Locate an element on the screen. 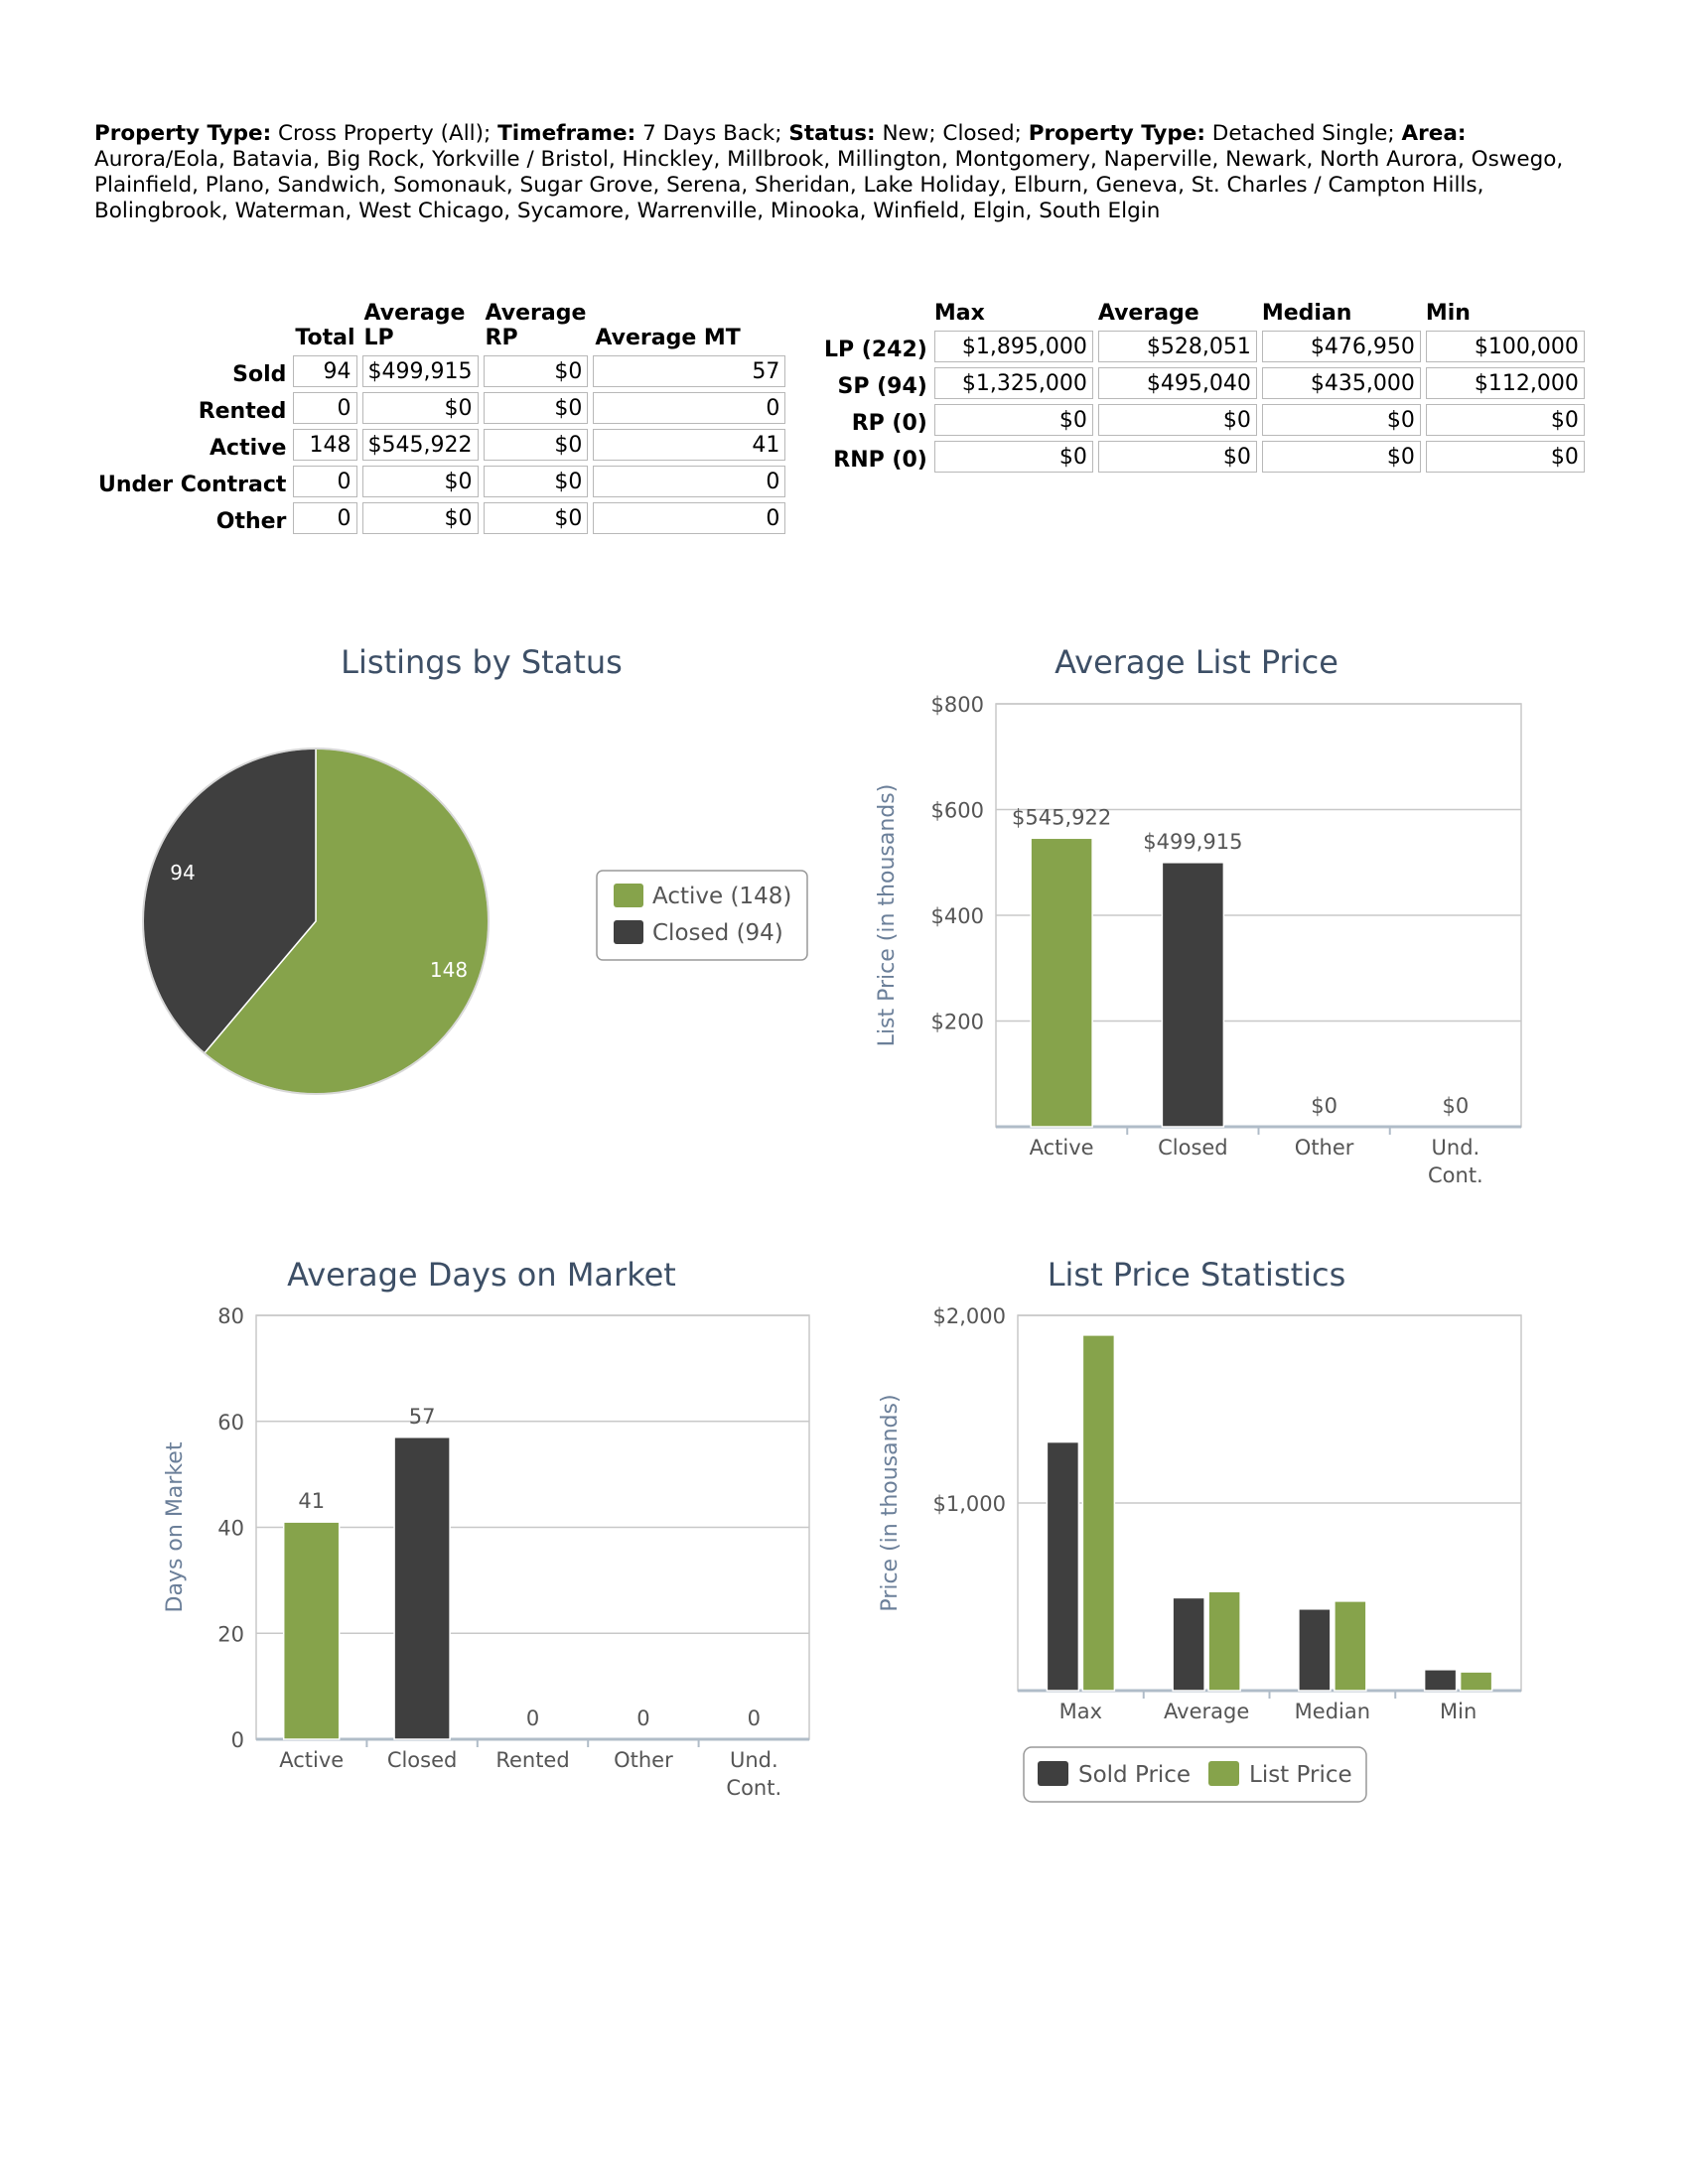 This screenshot has height=2184, width=1688. avg-list-price-y-tick-label: $600 is located at coordinates (957, 811).